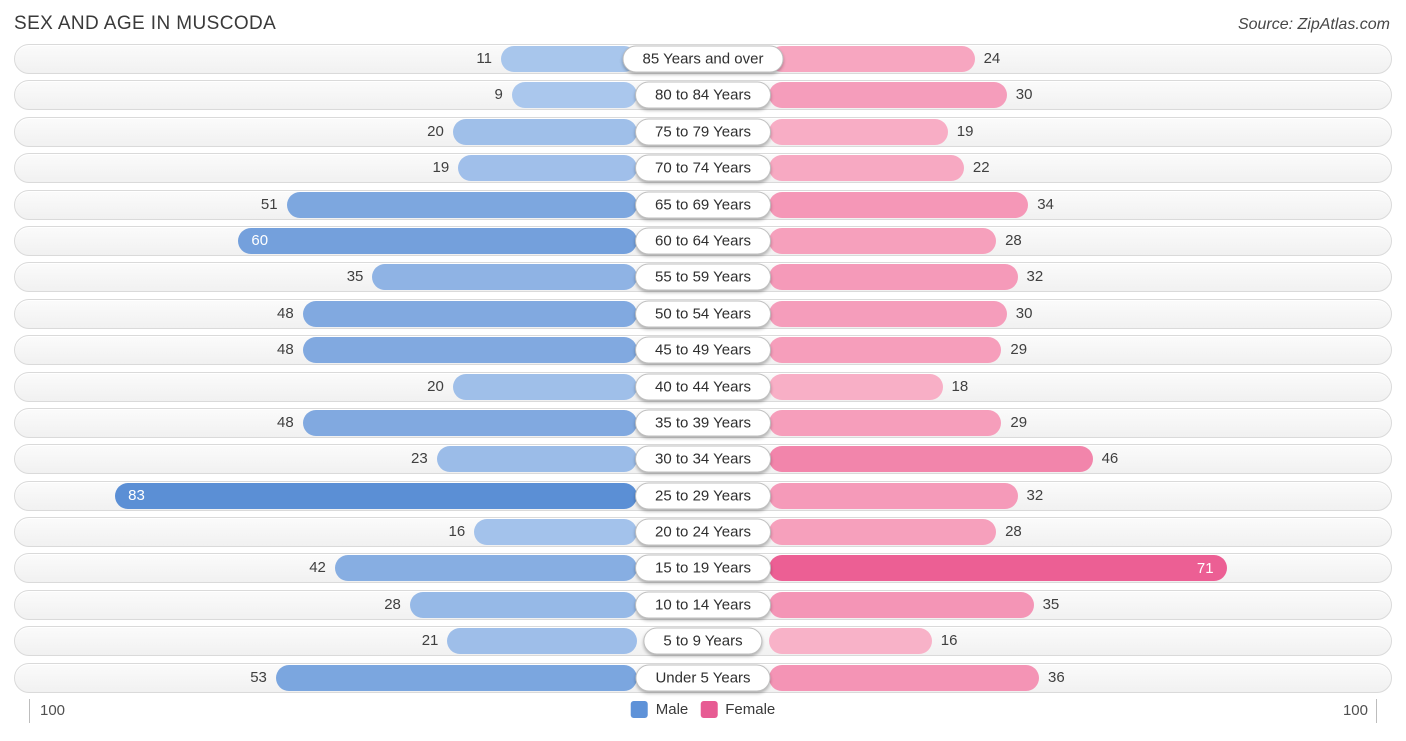 This screenshot has width=1406, height=741. What do you see at coordinates (960, 386) in the screenshot?
I see `female-value-label: 18` at bounding box center [960, 386].